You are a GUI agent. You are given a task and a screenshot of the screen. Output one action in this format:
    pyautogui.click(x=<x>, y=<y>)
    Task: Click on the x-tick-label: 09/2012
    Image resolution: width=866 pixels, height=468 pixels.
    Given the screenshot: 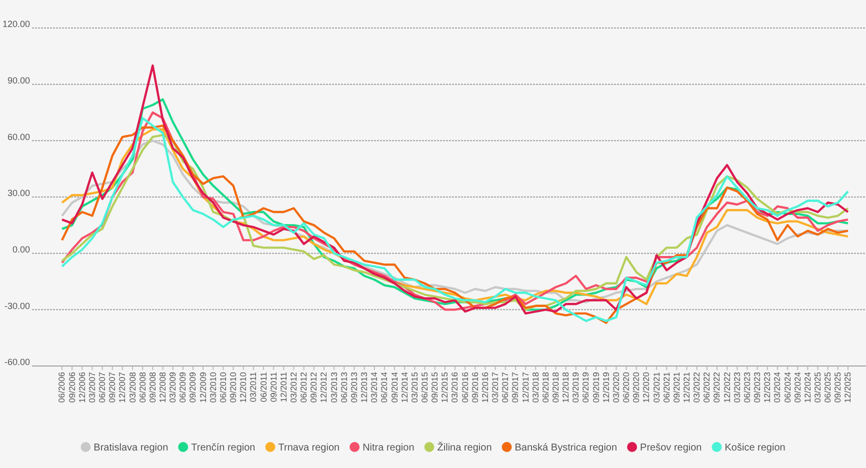 What is the action you would take?
    pyautogui.click(x=313, y=387)
    